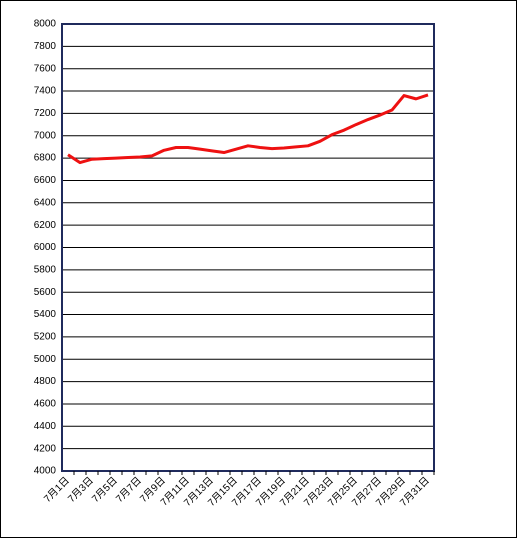 The width and height of the screenshot is (517, 538). What do you see at coordinates (45, 225) in the screenshot?
I see `y-tick-label: 6200` at bounding box center [45, 225].